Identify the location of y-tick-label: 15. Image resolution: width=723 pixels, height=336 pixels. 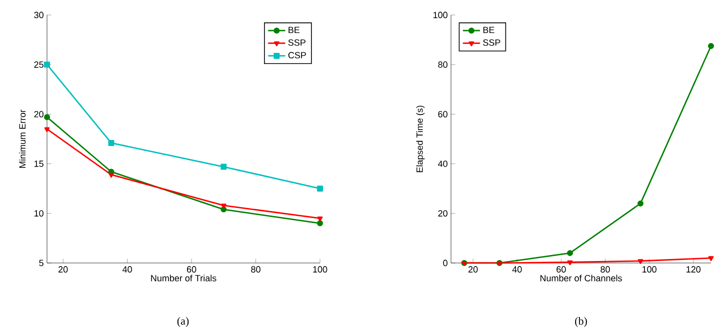
(39, 163).